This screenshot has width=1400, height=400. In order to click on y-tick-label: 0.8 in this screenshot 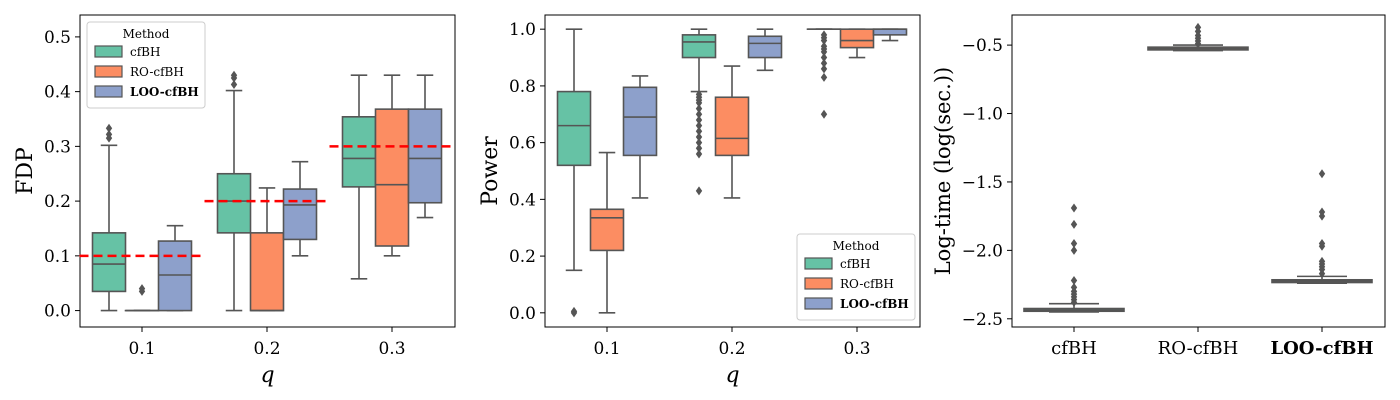, I will do `click(522, 87)`.